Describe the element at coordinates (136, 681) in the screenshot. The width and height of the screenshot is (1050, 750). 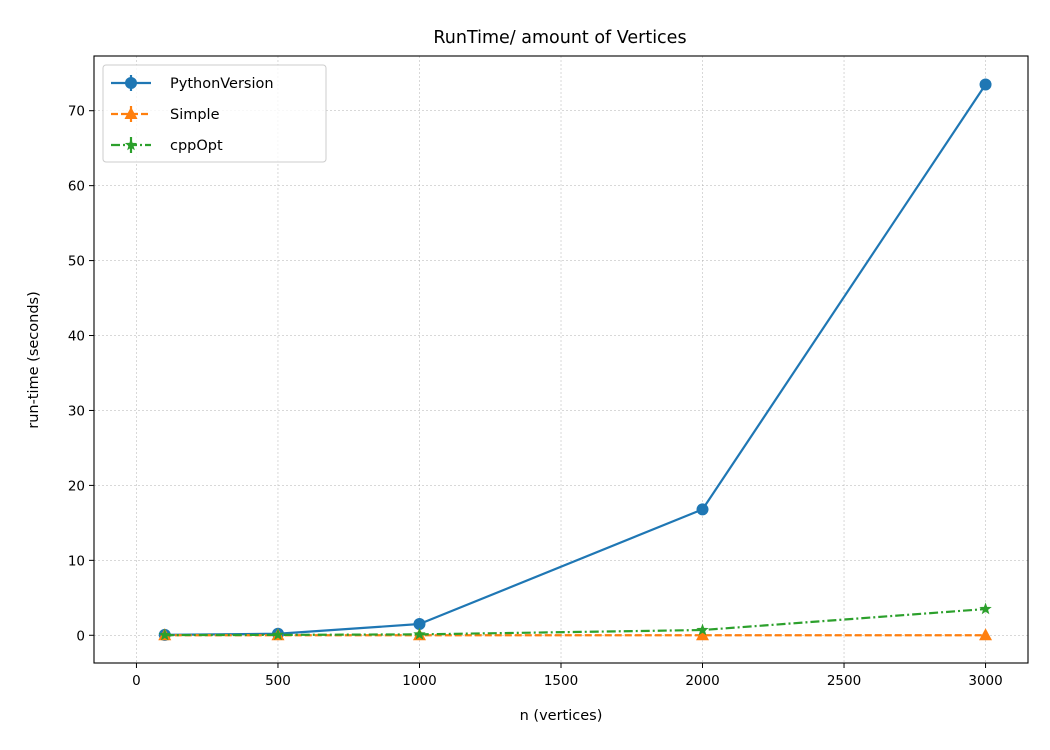
I see `x-tick-label: 0` at that location.